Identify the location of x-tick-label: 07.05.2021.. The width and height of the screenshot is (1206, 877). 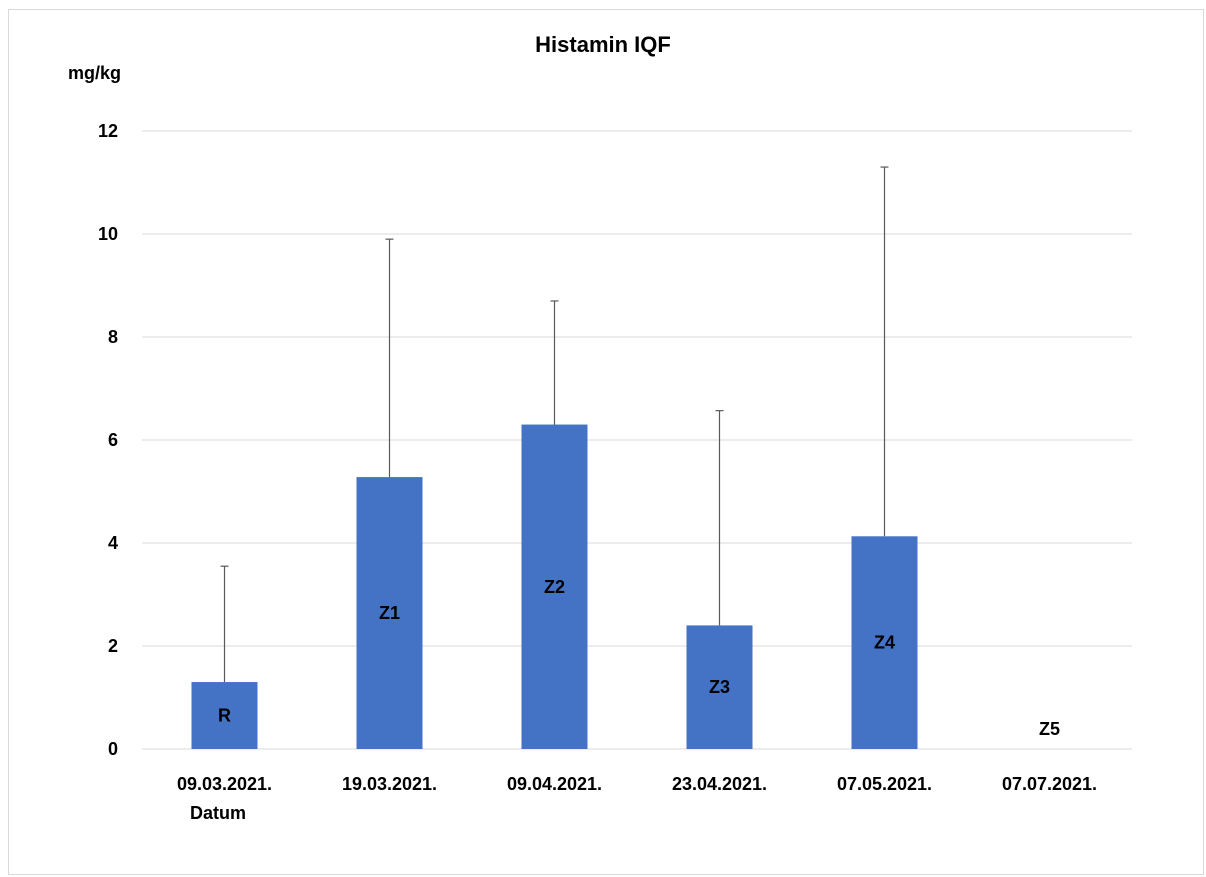
(884, 784).